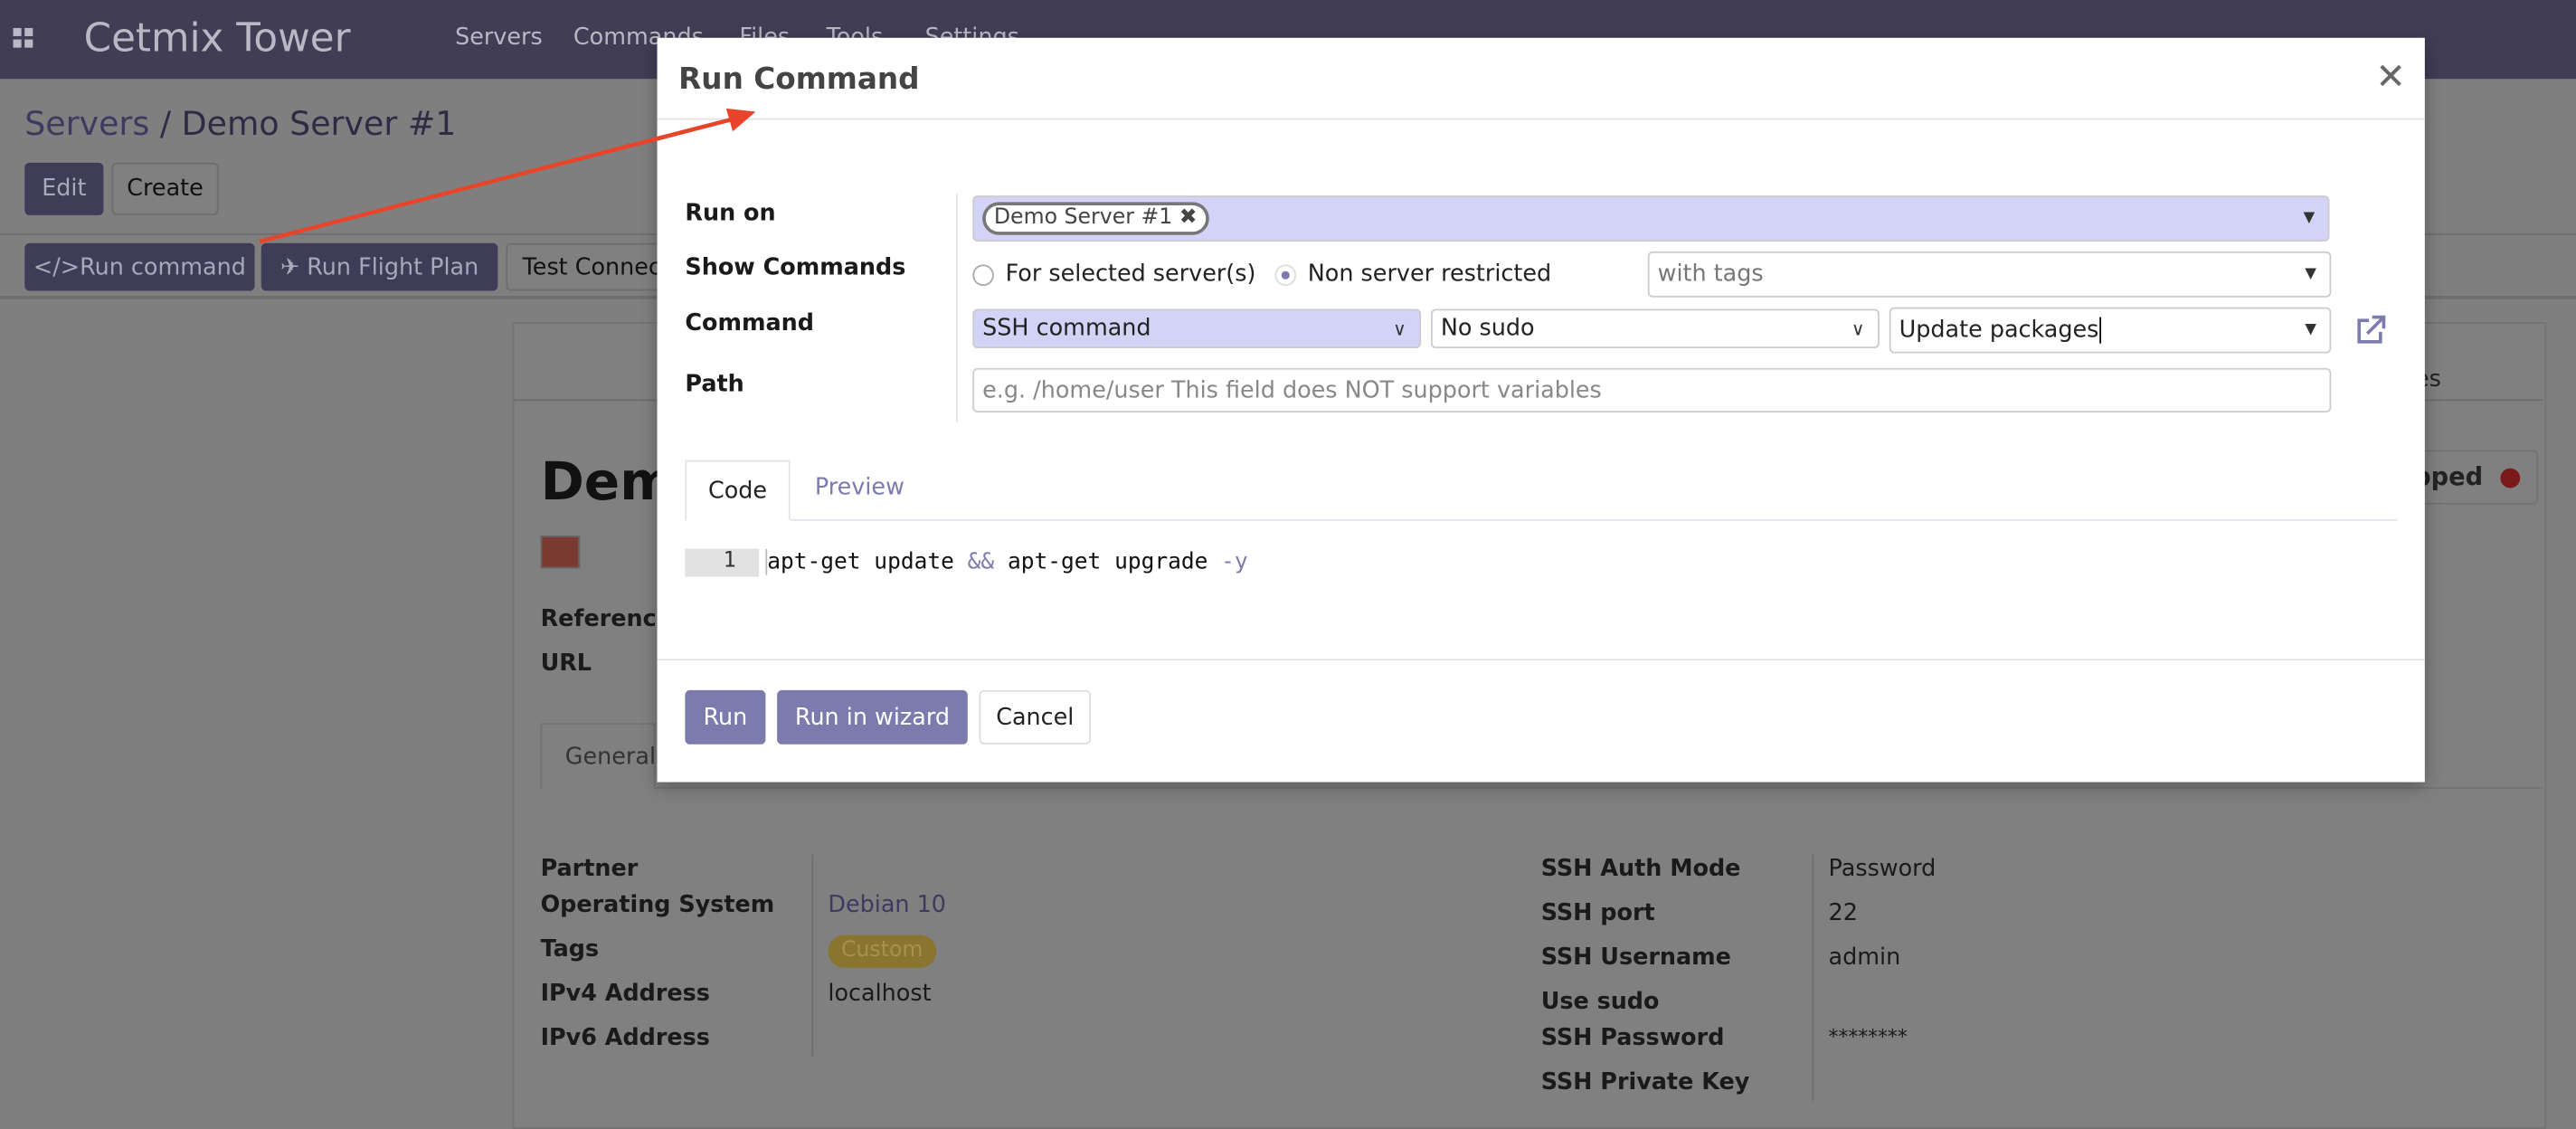 Image resolution: width=2576 pixels, height=1129 pixels. What do you see at coordinates (625, 995) in the screenshot?
I see `field-label-ipv4: IPv4 Address` at bounding box center [625, 995].